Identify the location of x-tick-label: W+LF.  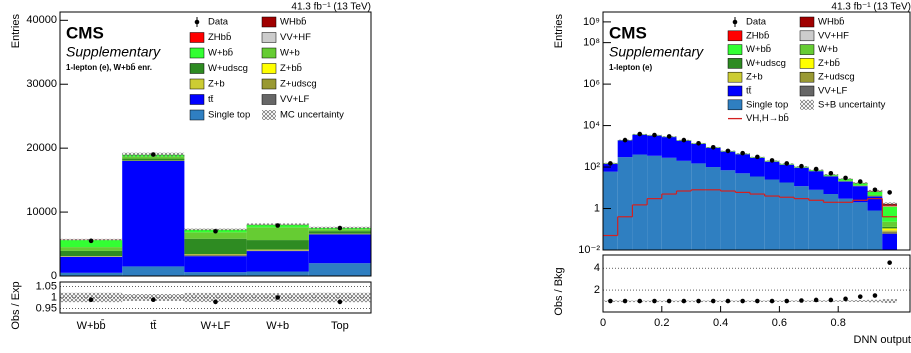
(216, 326).